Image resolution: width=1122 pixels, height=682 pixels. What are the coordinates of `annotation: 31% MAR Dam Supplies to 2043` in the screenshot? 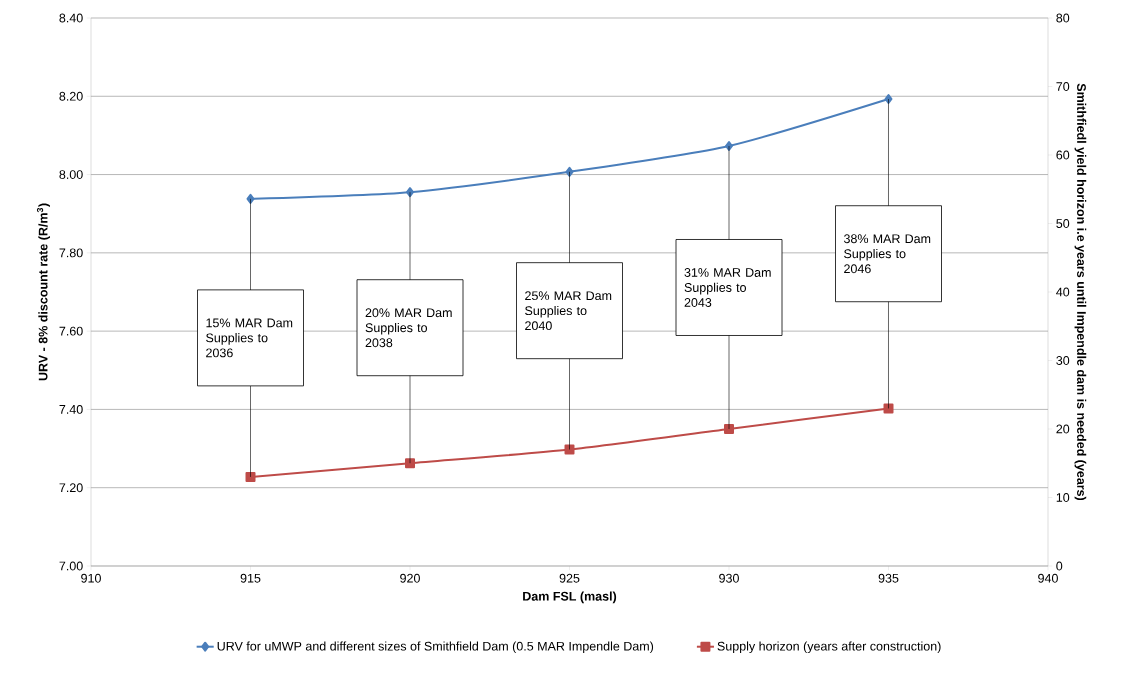 It's located at (727, 287).